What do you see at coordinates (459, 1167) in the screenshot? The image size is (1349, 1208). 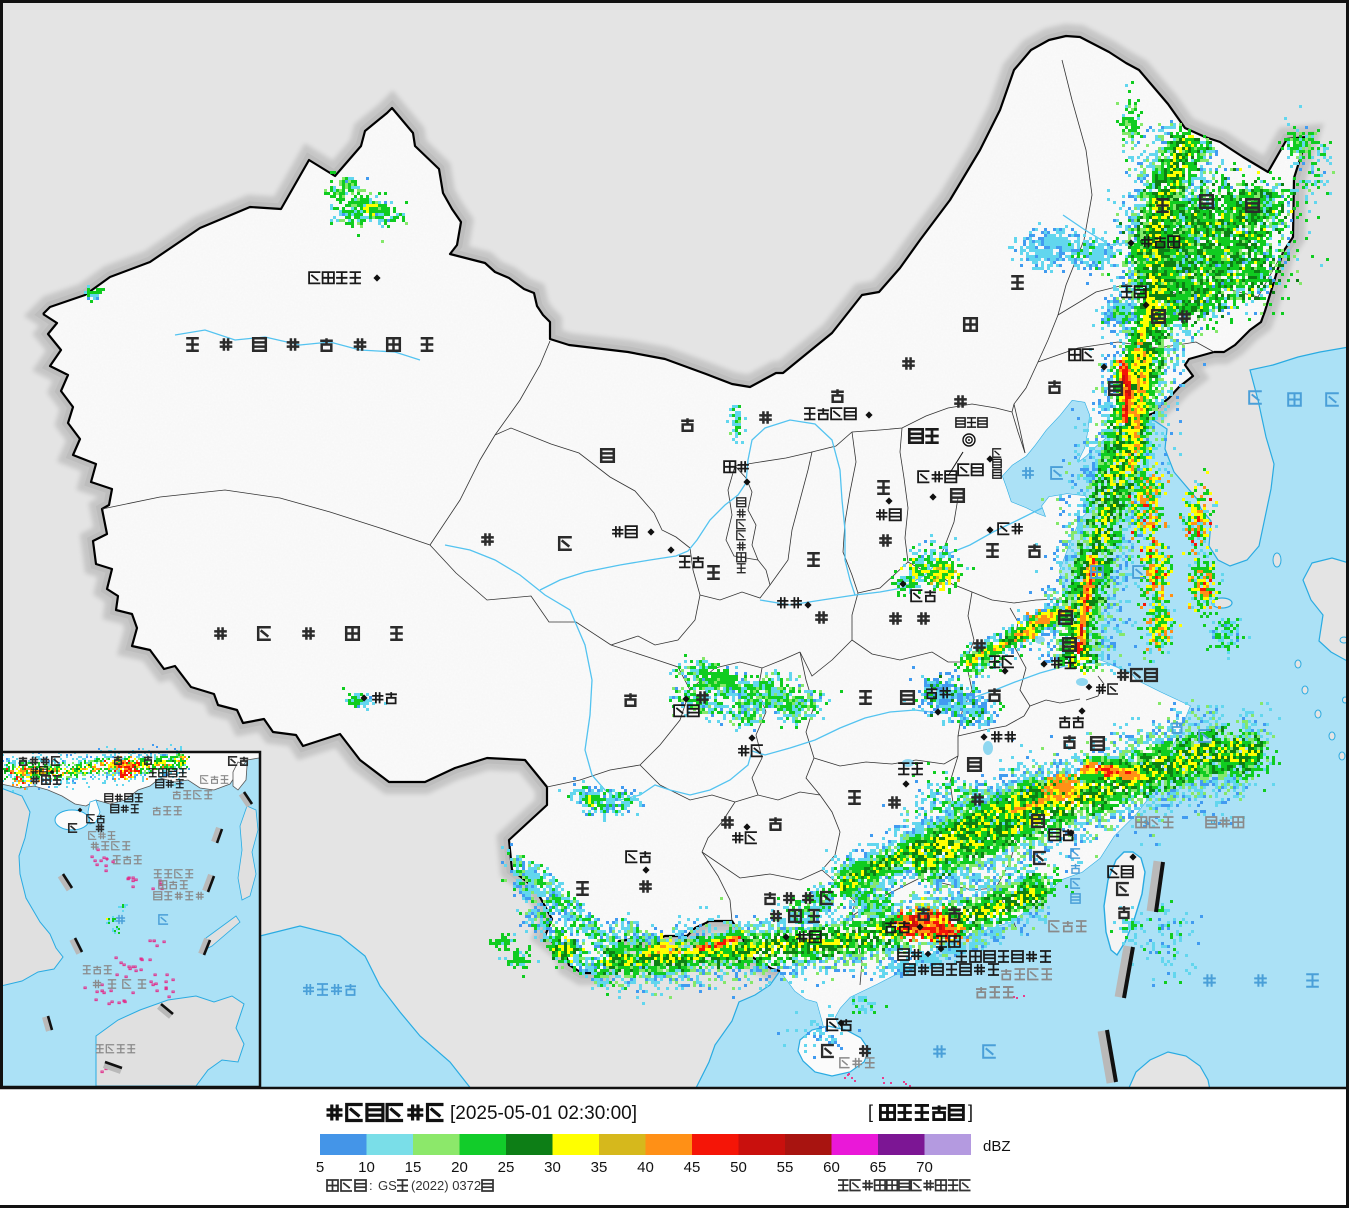 I see `svg-text: 20` at bounding box center [459, 1167].